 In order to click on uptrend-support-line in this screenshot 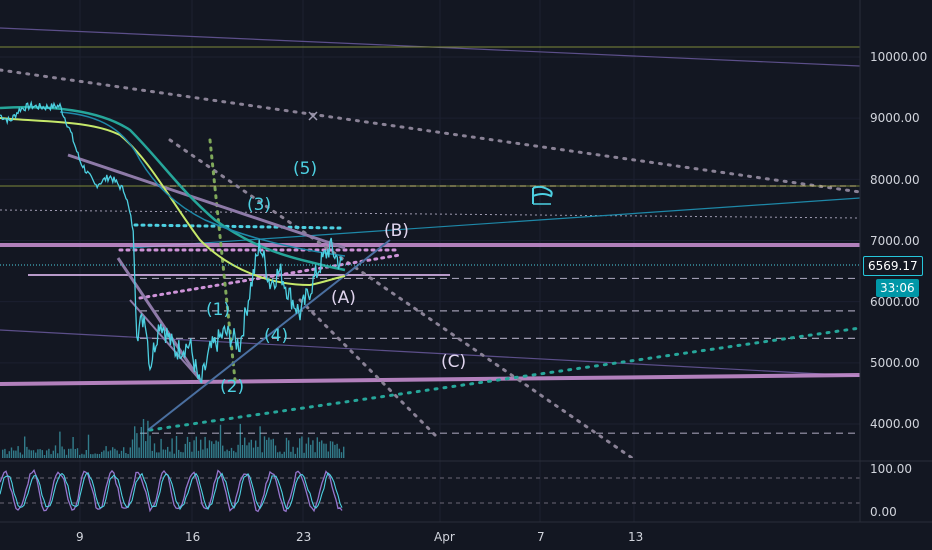, I will do `click(269, 335)`.